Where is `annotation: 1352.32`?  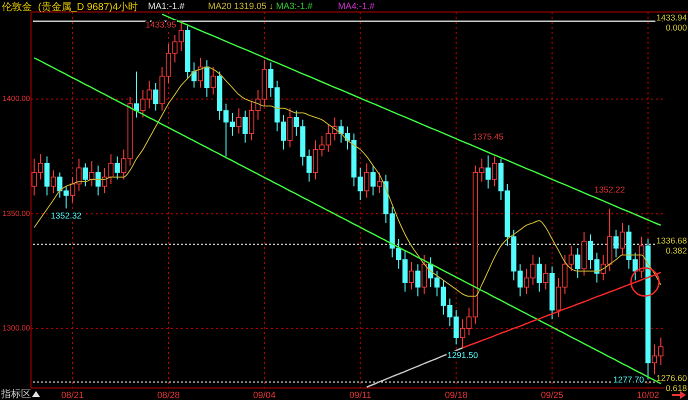
annotation: 1352.32 is located at coordinates (66, 215).